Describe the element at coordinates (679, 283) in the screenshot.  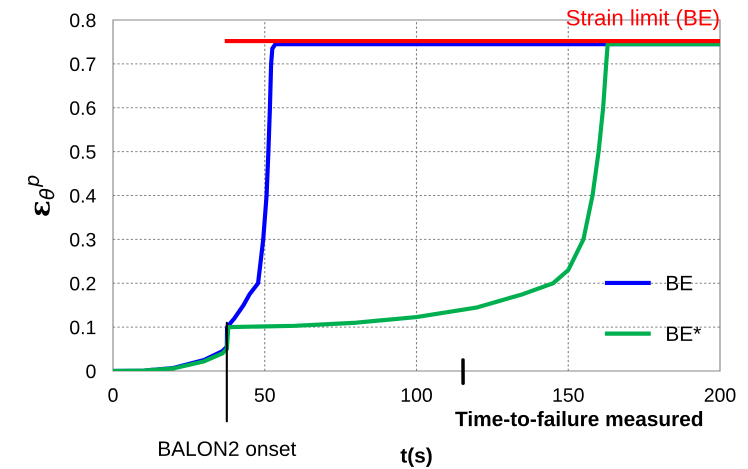
I see `legend-label: BE` at that location.